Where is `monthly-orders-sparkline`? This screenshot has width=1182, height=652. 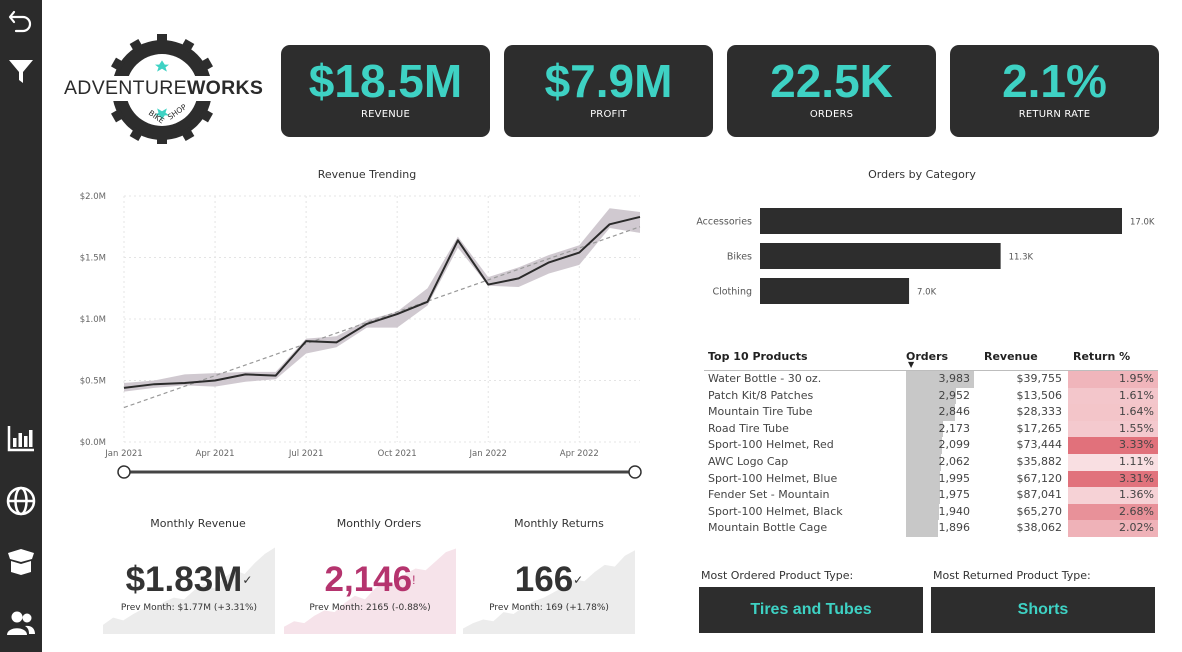 monthly-orders-sparkline is located at coordinates (370, 591).